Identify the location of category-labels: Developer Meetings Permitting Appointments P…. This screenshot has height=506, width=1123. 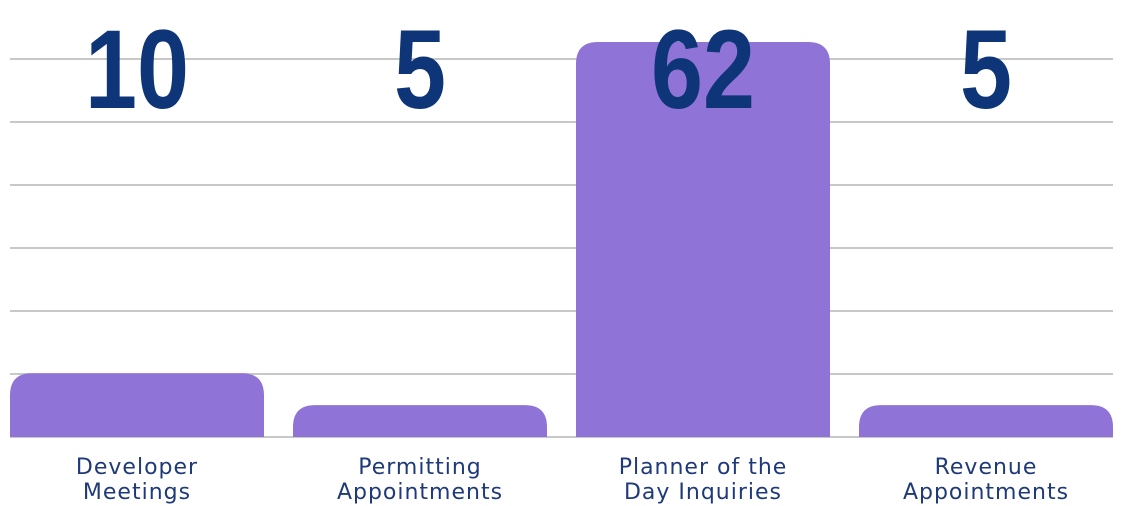
(572, 480).